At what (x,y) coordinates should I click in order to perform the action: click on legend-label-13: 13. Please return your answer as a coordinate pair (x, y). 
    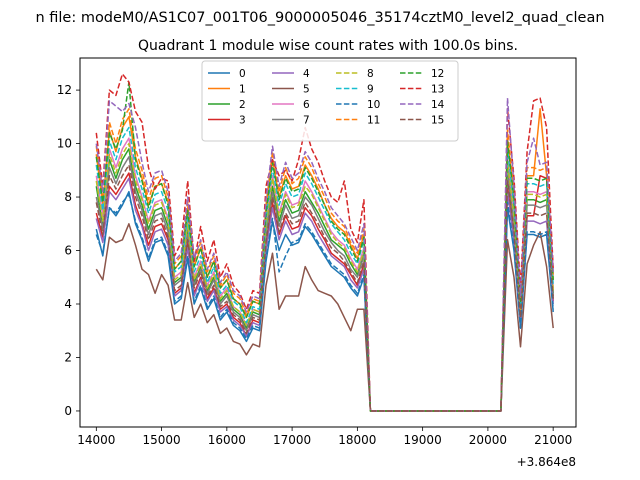
    Looking at the image, I should click on (437, 90).